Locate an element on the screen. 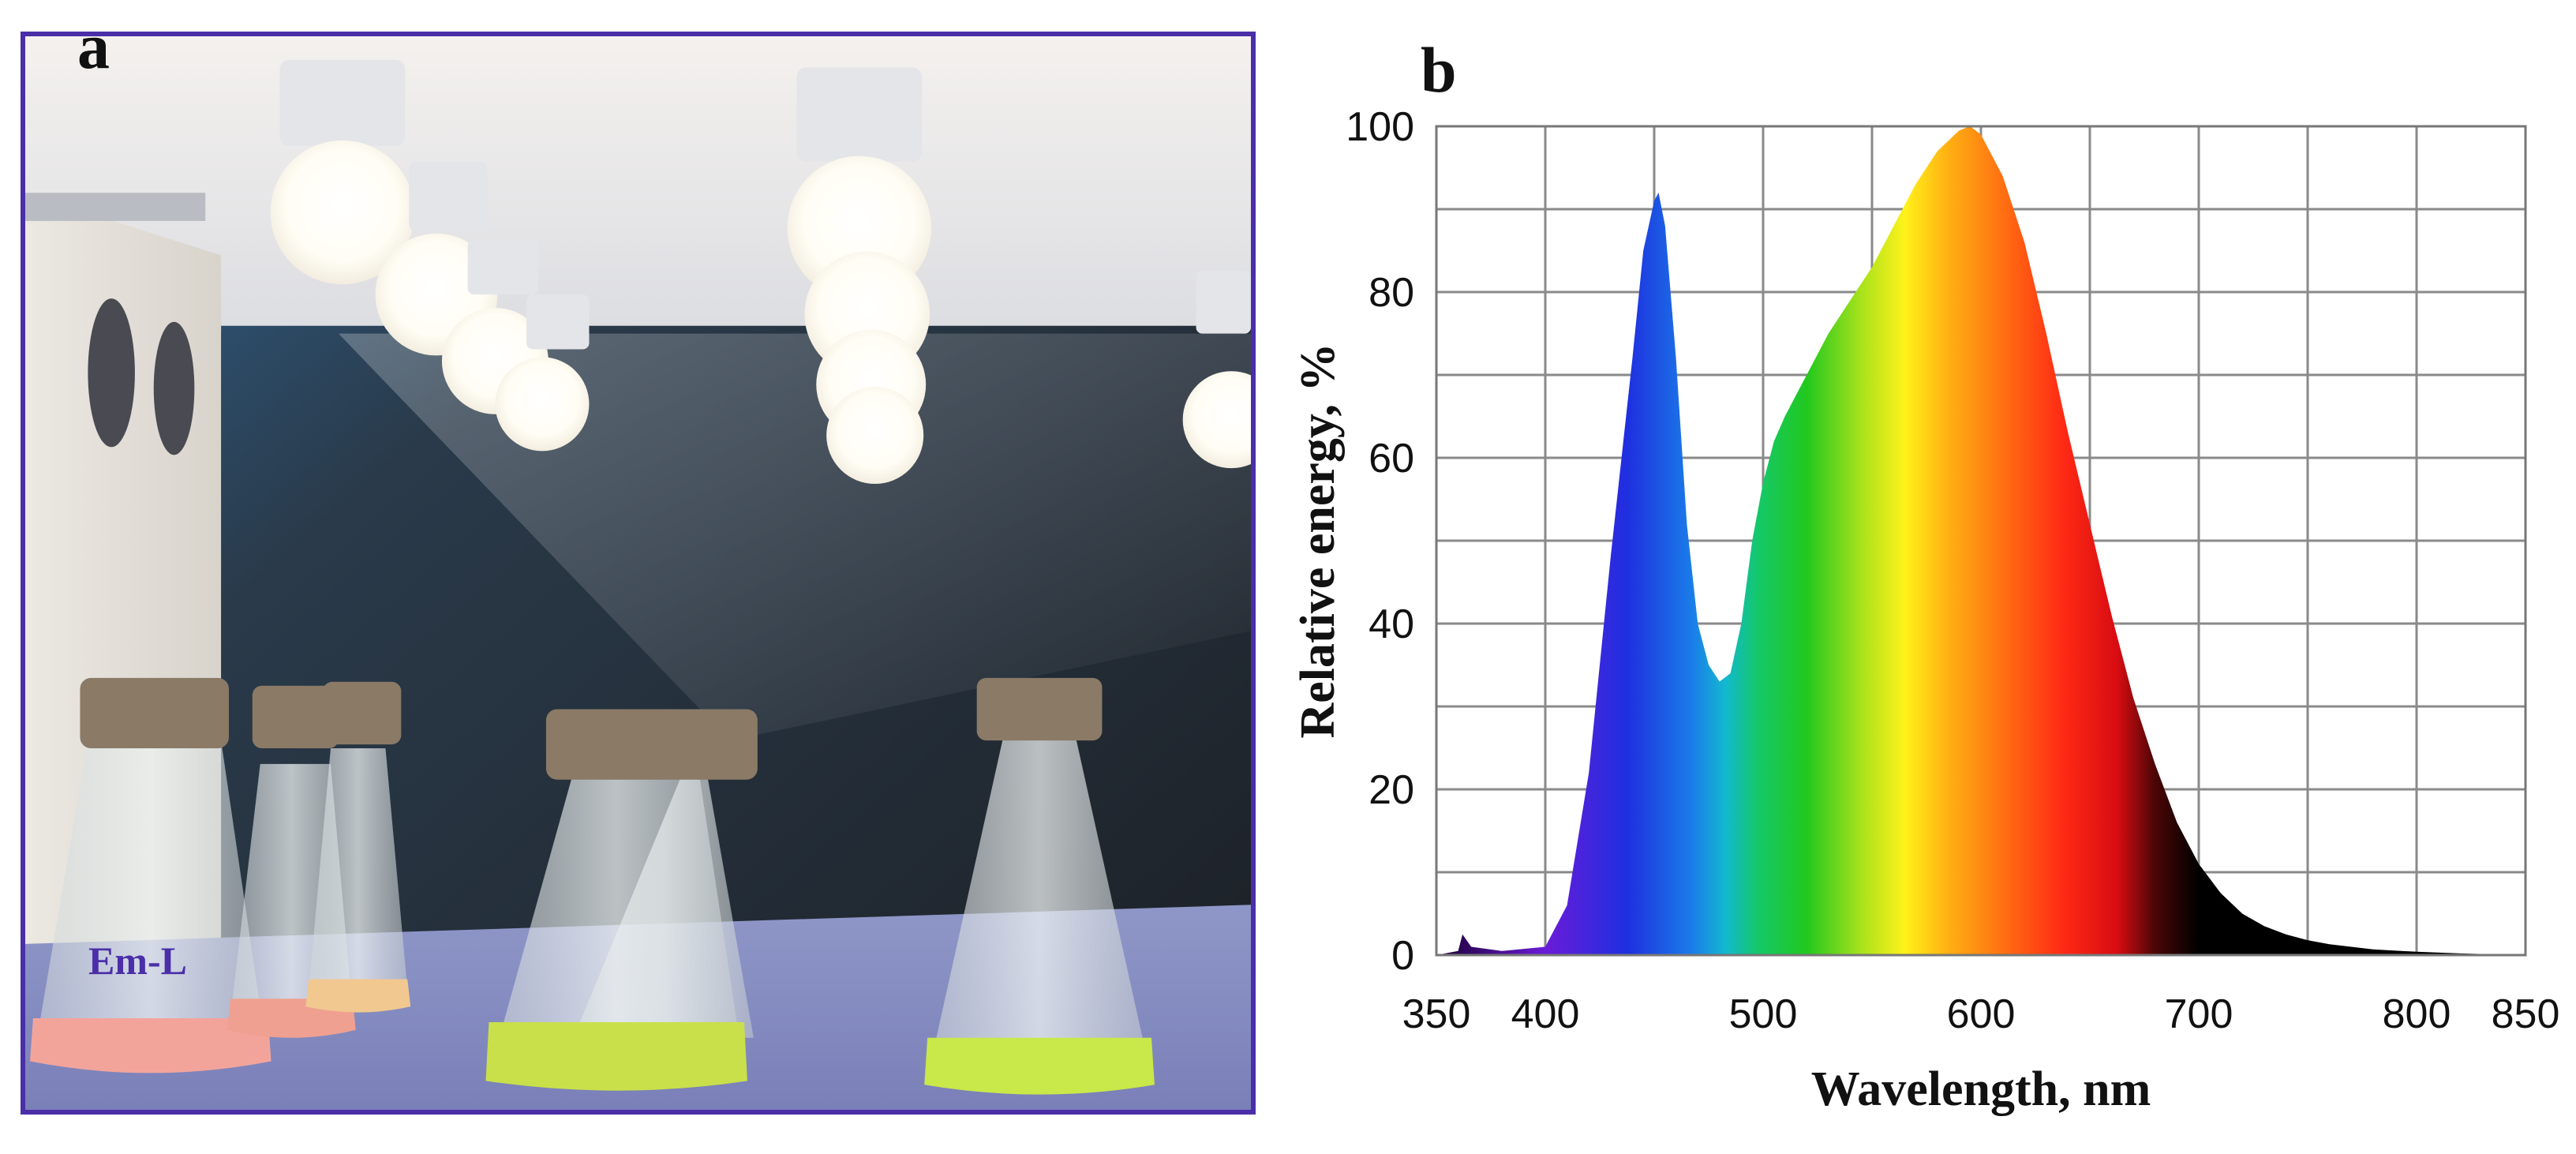  x-tick-label: 600 is located at coordinates (1981, 1014).